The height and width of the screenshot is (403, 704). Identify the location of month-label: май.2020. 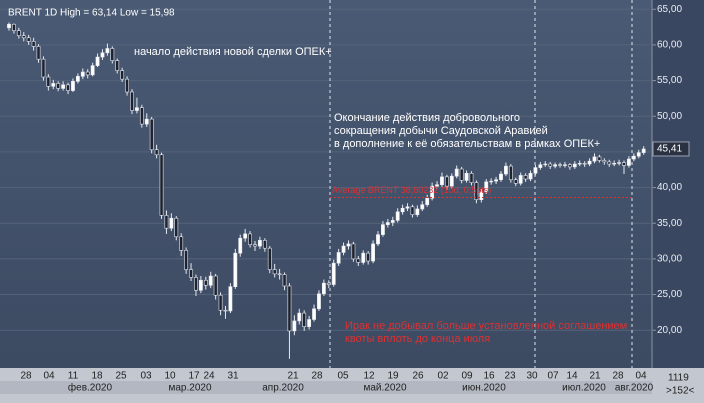
(384, 388).